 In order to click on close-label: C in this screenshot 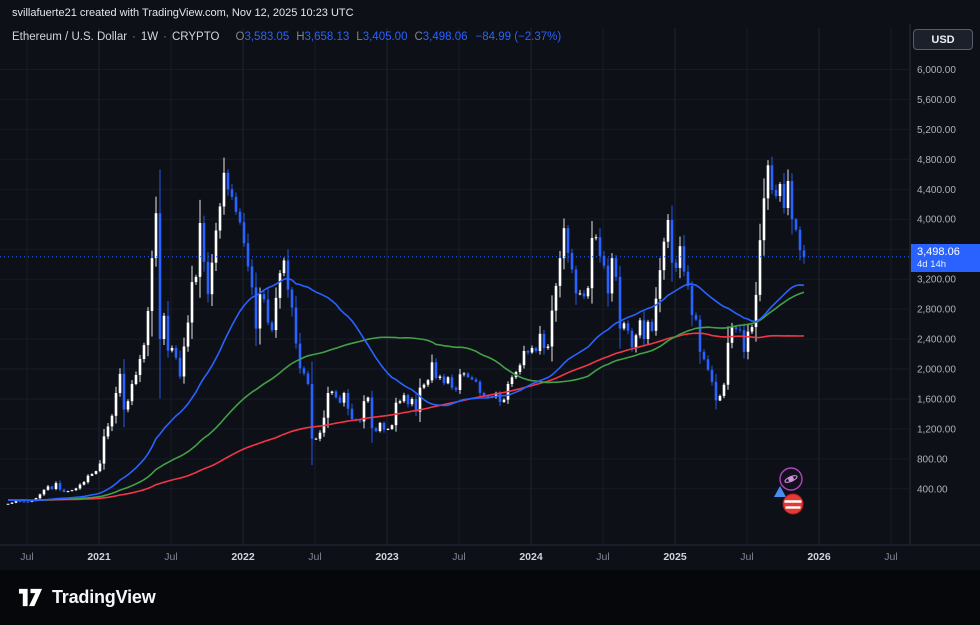, I will do `click(418, 37)`.